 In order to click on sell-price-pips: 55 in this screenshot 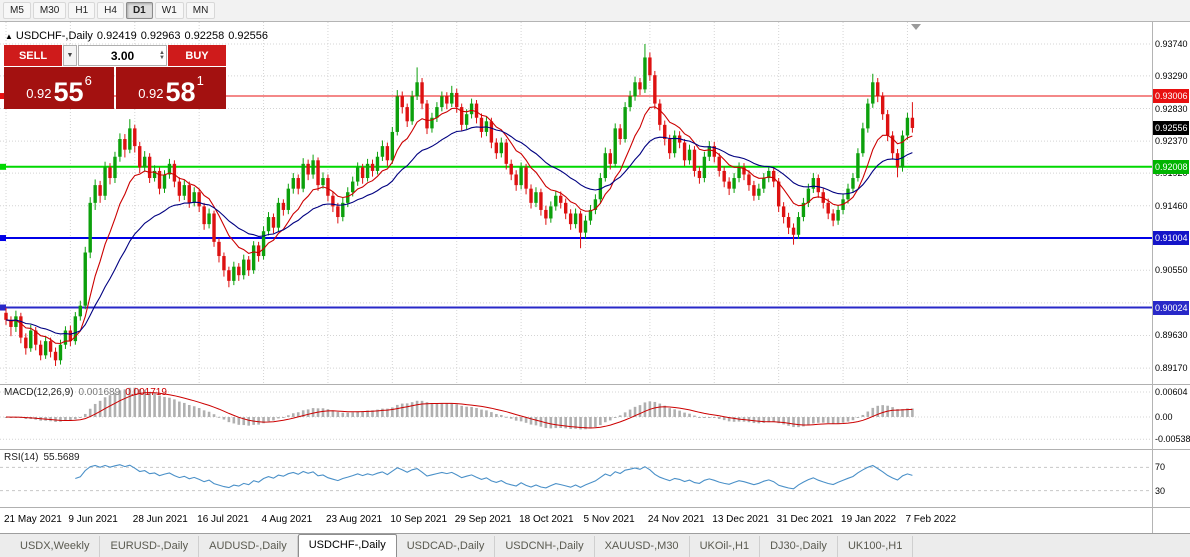, I will do `click(68, 91)`.